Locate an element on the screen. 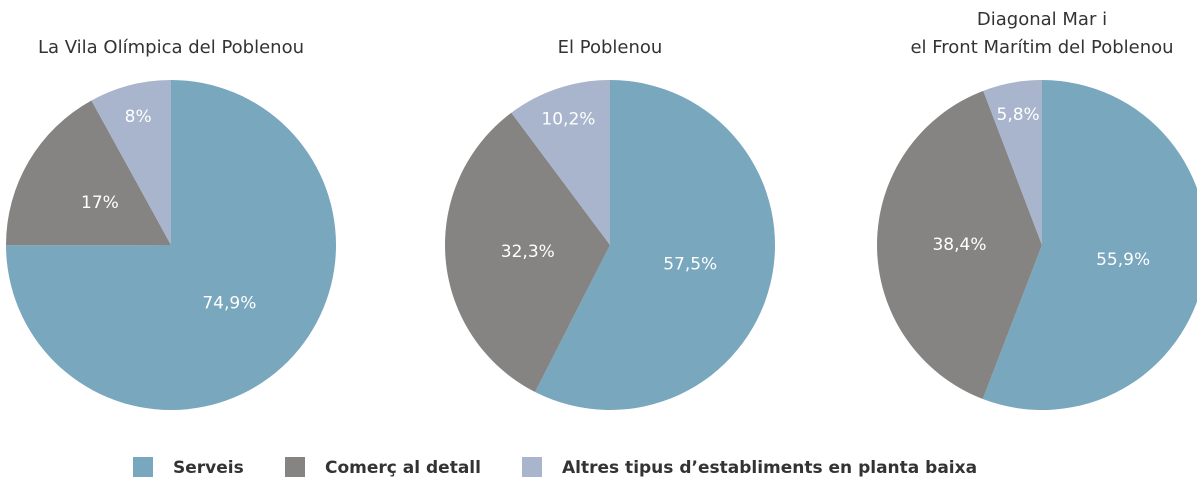  slice-label: 10,2% is located at coordinates (568, 120).